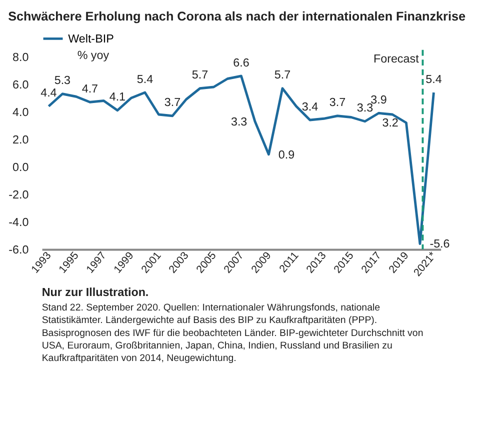  I want to click on data-label: 4.4, so click(49, 93).